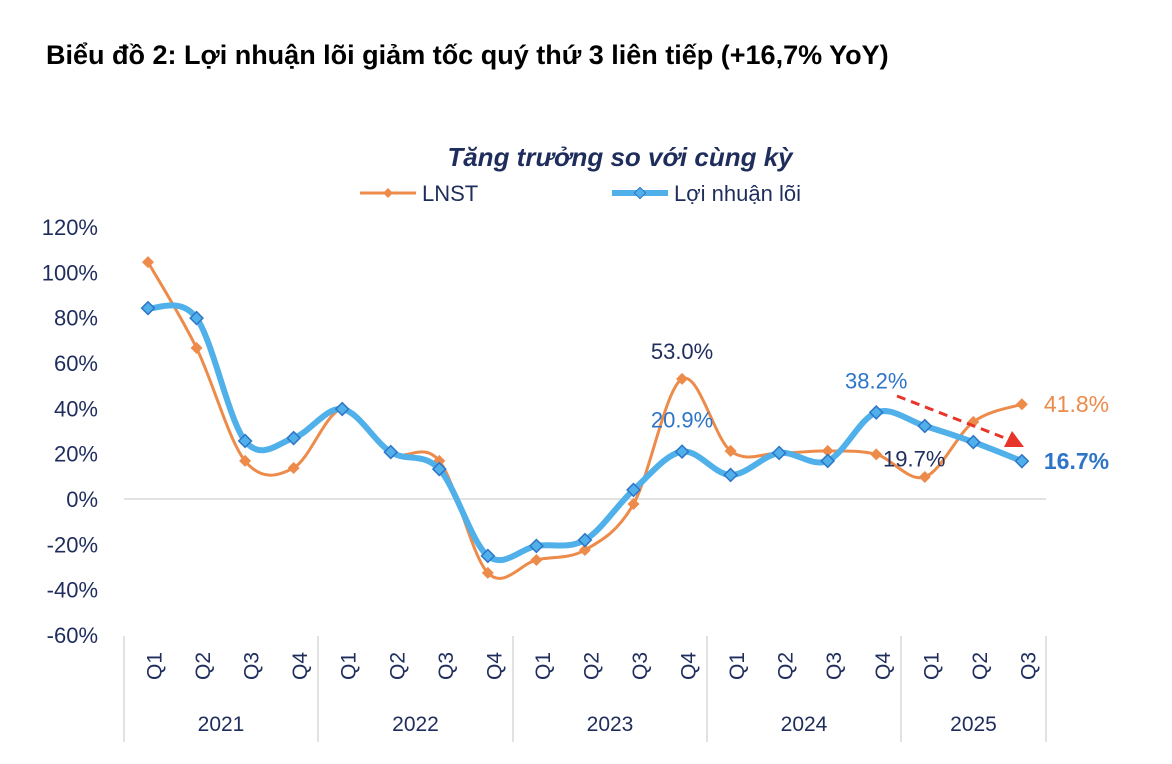  I want to click on data-label: 19.7%, so click(914, 458).